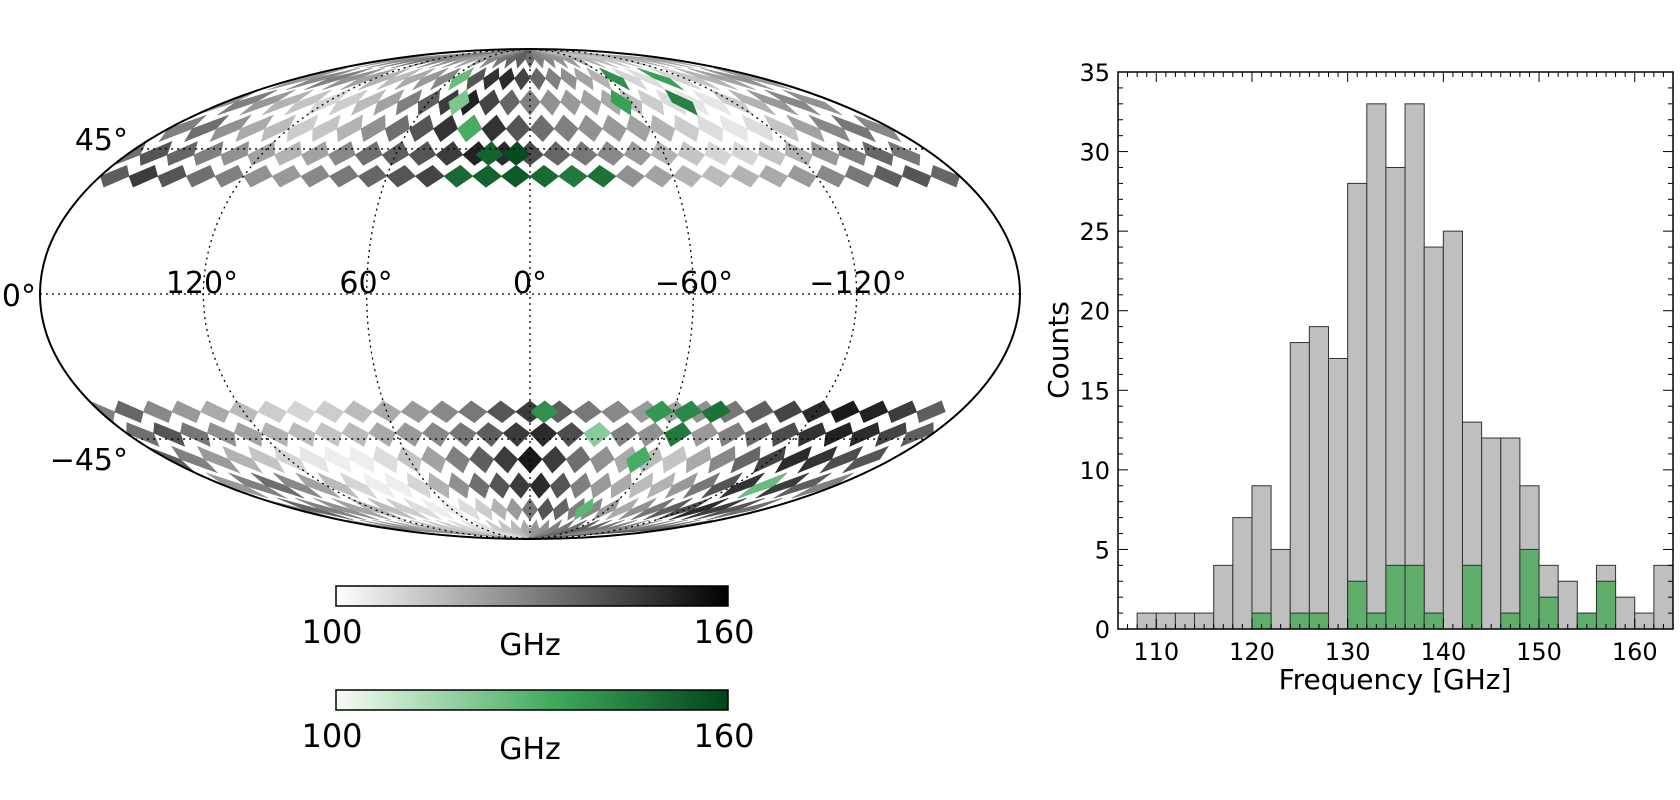  What do you see at coordinates (448, 294) in the screenshot?
I see `meridian-line` at bounding box center [448, 294].